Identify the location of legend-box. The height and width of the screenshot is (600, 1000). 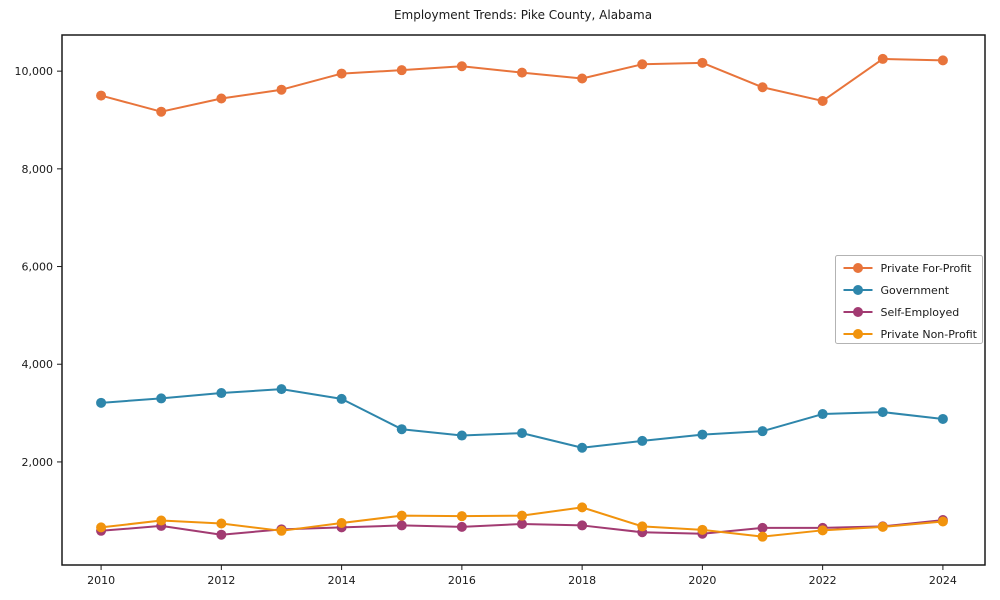
(909, 299).